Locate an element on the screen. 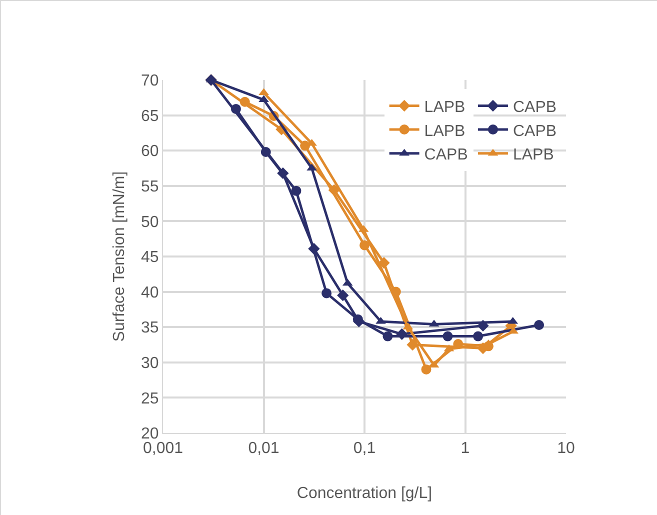 This screenshot has width=657, height=515. y-tick-label: 25 is located at coordinates (150, 399).